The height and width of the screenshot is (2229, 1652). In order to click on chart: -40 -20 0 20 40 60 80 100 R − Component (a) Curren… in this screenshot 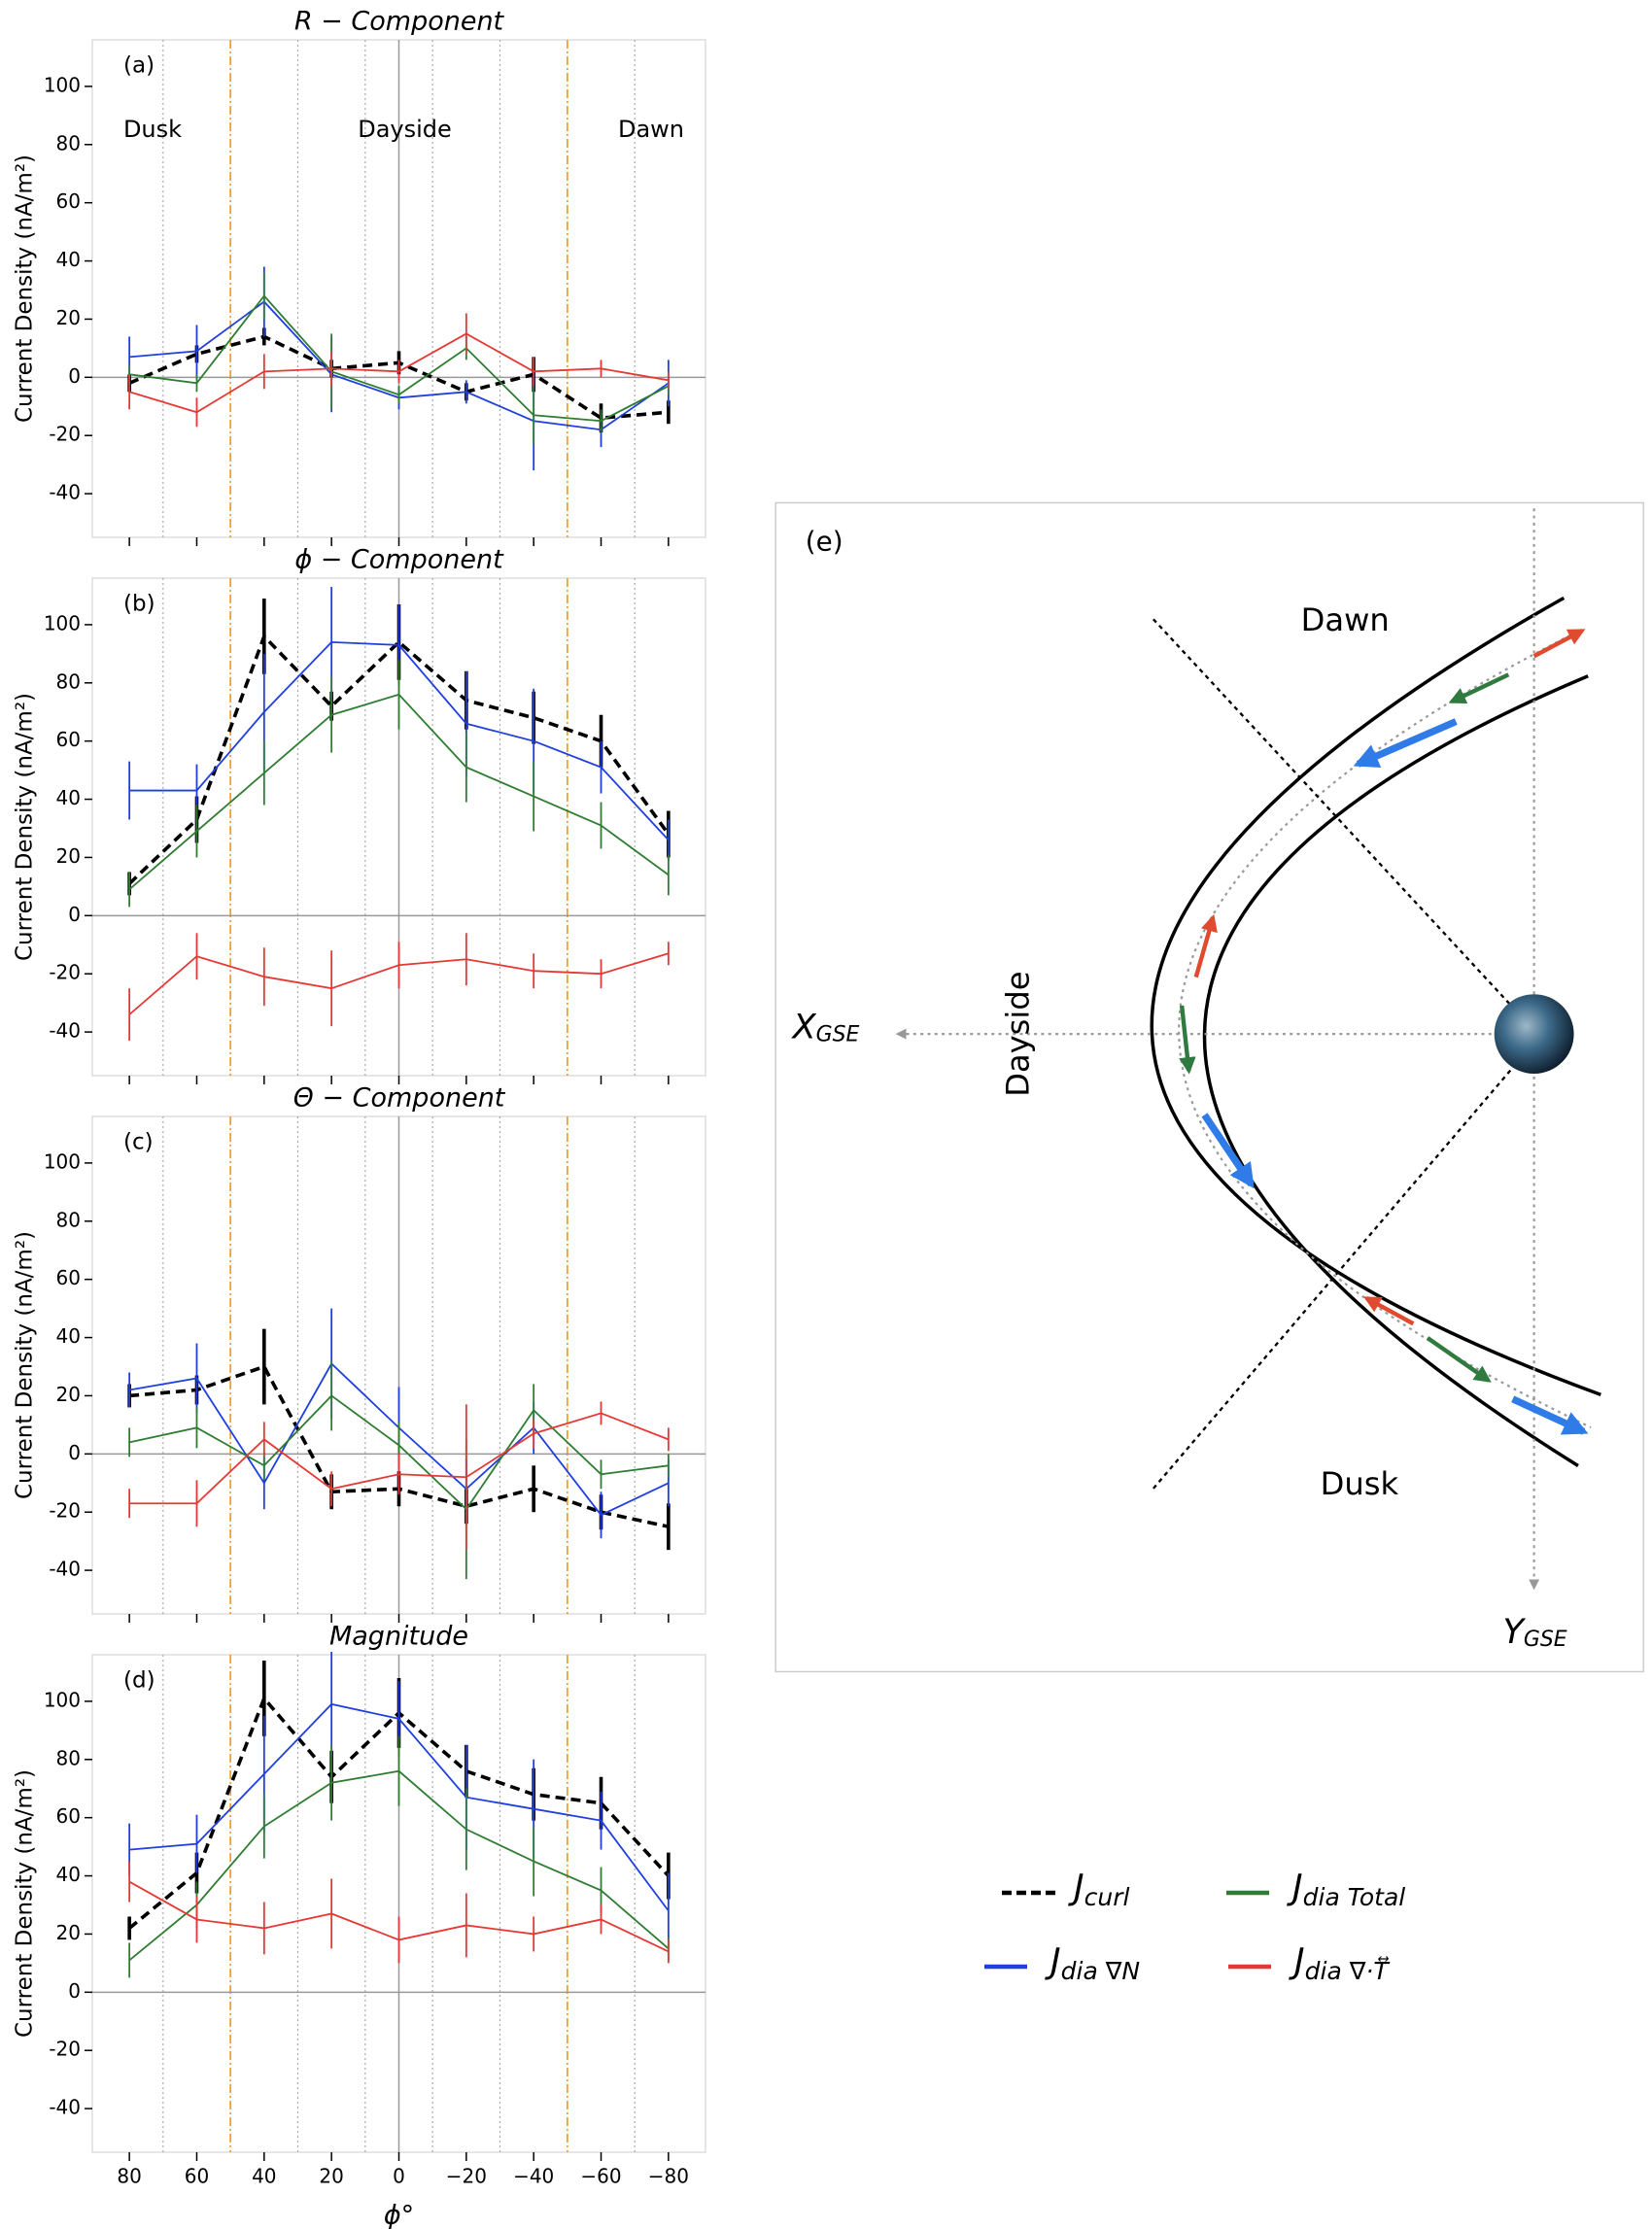, I will do `click(360, 276)`.